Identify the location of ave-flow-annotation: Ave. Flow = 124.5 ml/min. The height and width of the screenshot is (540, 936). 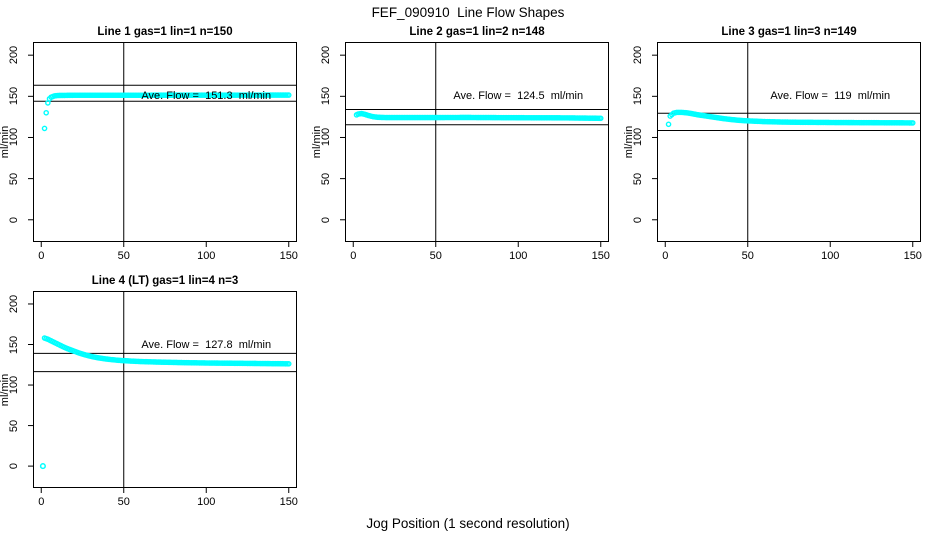
(518, 96).